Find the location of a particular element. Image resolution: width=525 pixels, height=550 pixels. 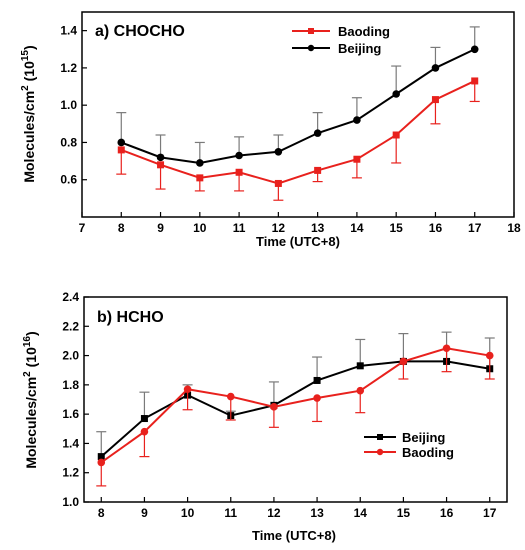

y-tick-label: 0.8 is located at coordinates (68, 142).